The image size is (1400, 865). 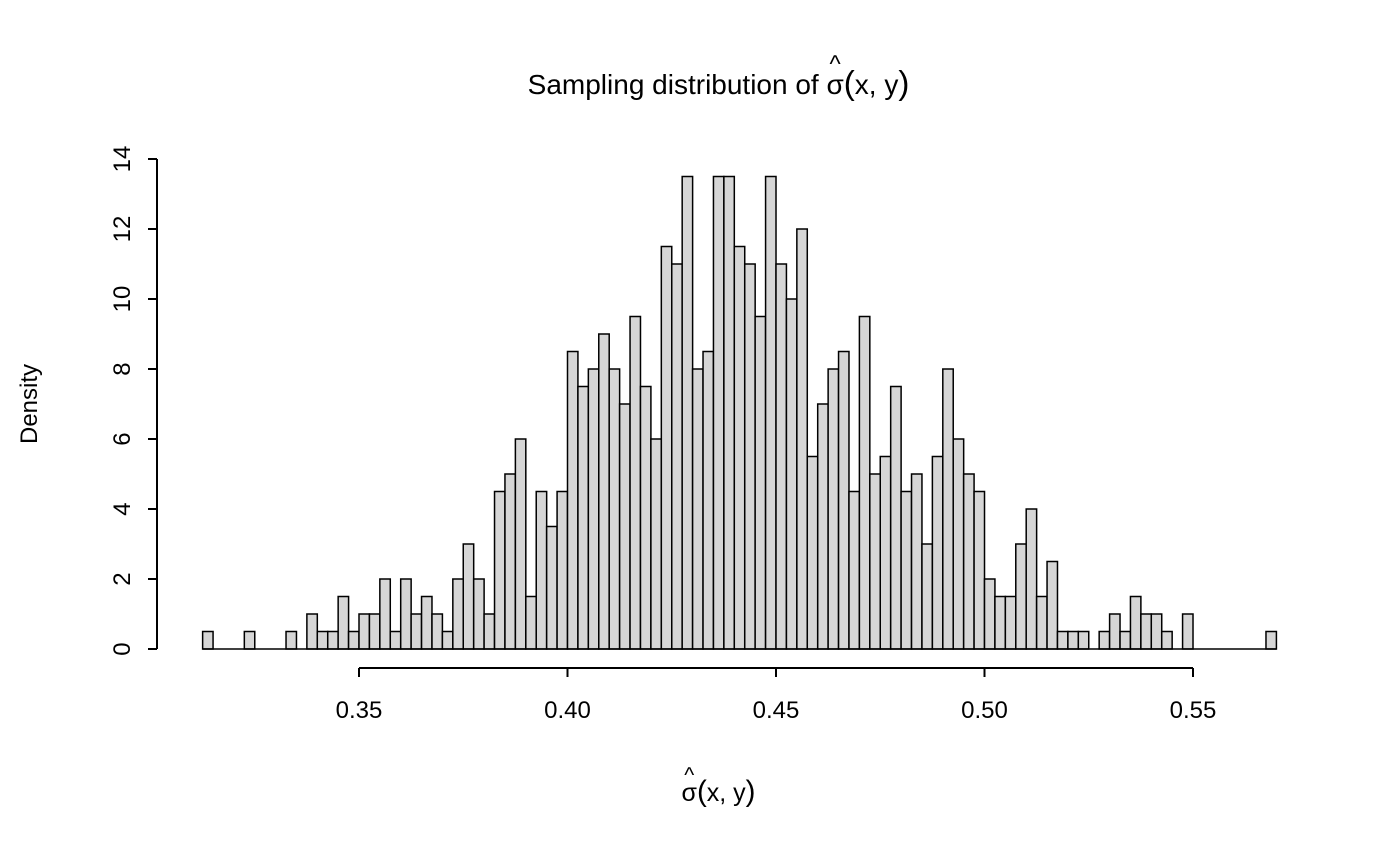 What do you see at coordinates (122, 578) in the screenshot?
I see `y-tick-label: 2` at bounding box center [122, 578].